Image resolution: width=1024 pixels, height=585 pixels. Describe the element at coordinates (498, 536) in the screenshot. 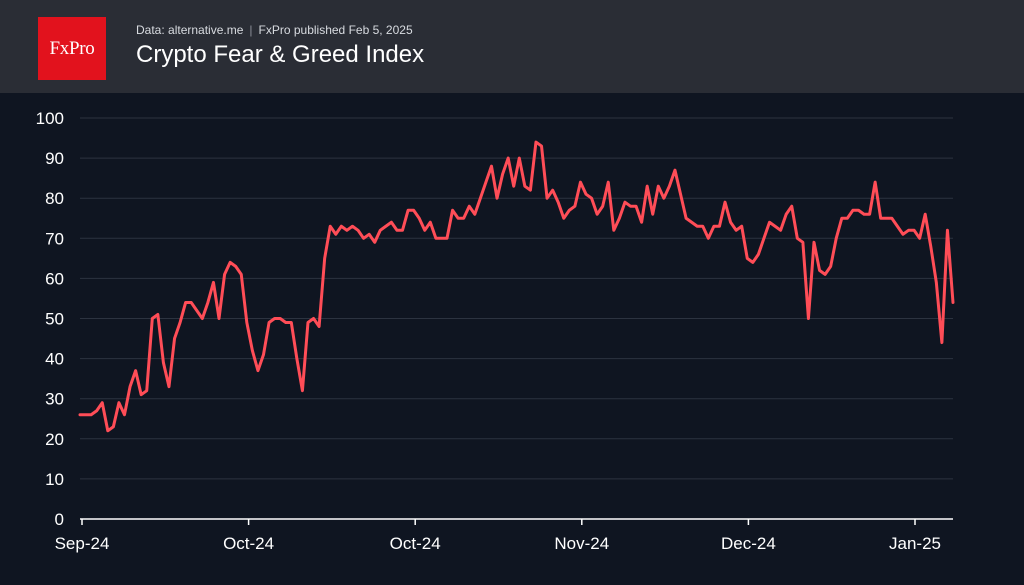

I see `x-axis-ticks: Sep-24 Oct-24 Oct-24 Nov-24 Dec-24 Jan-25` at that location.